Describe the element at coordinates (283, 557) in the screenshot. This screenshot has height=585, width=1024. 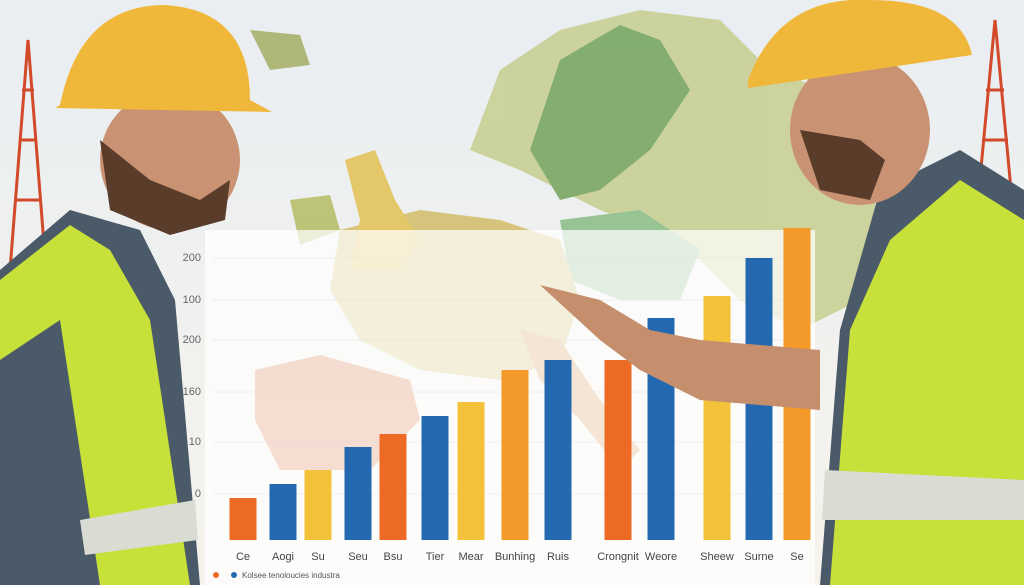
I see `x-tick-label: Aogi` at that location.